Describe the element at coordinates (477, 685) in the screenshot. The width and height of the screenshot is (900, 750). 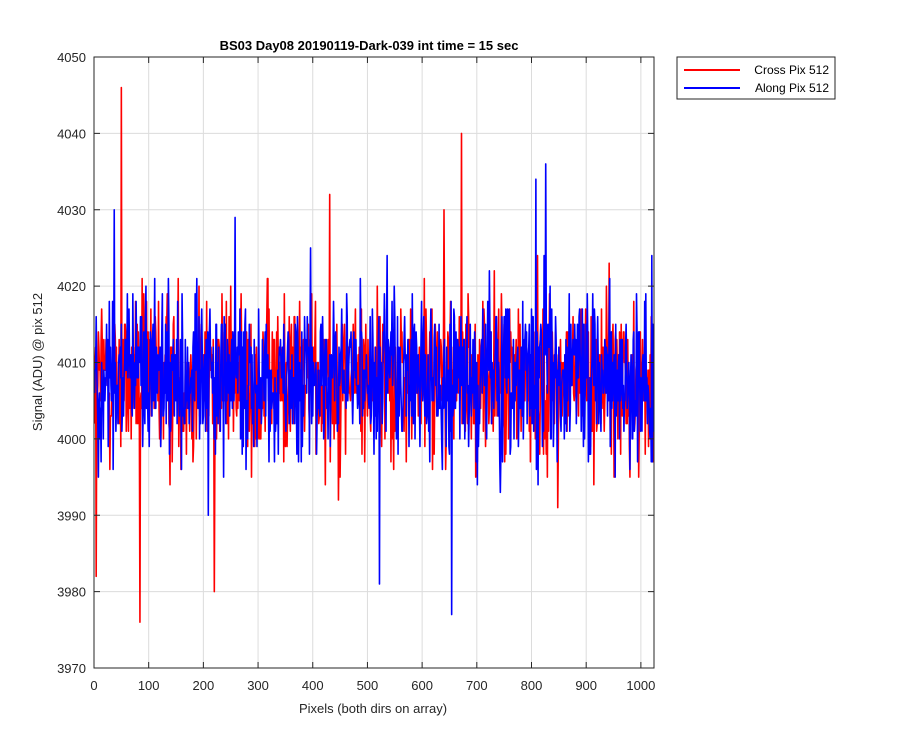
I see `x-tick-label: 700` at that location.